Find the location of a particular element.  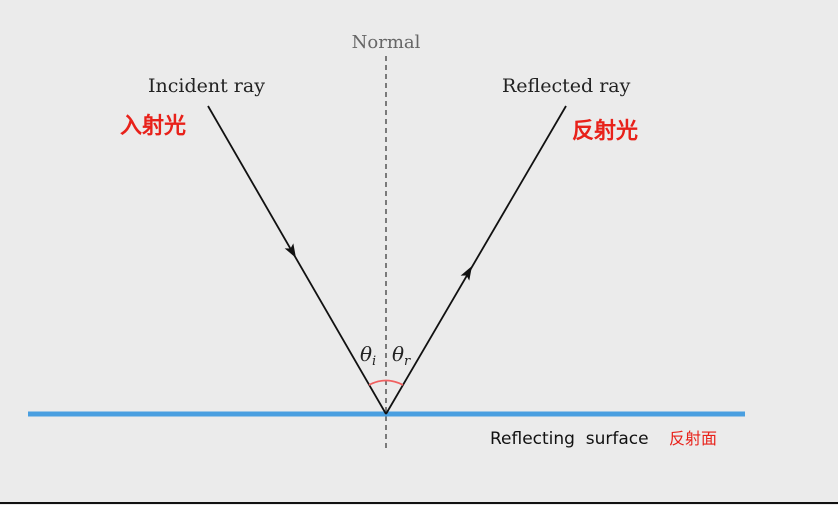

surface-label-cn: 反射面 is located at coordinates (693, 438).